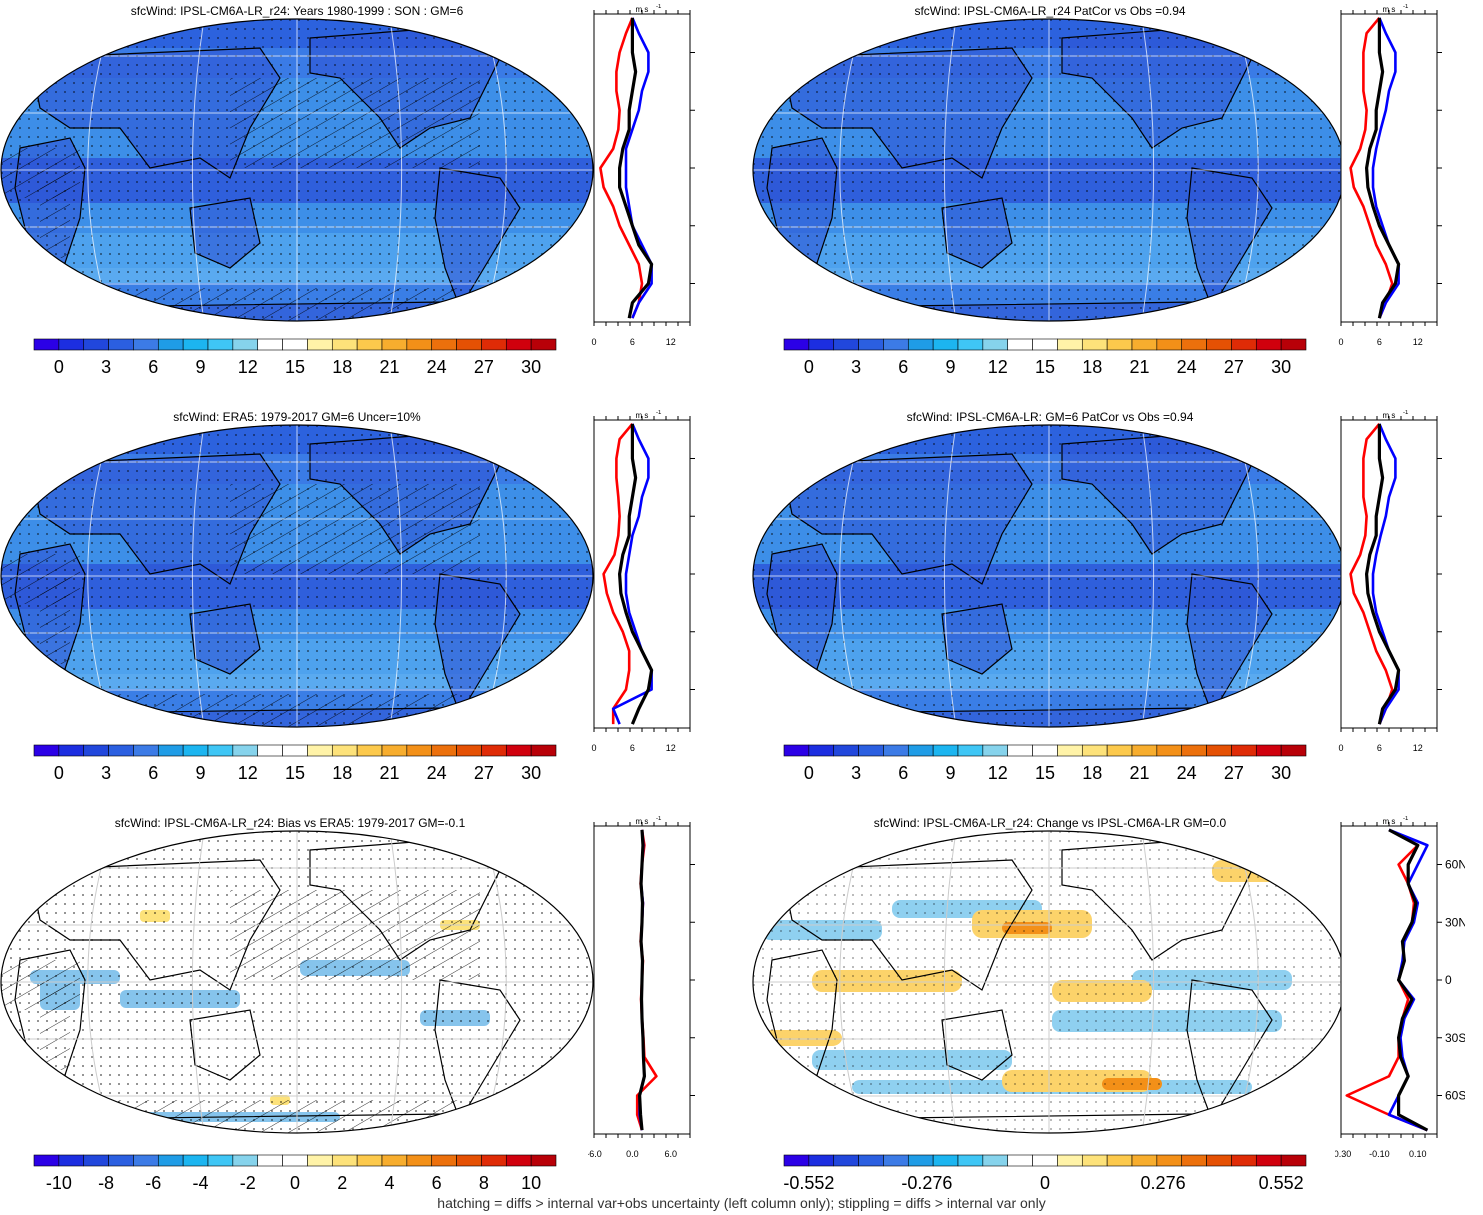  Describe the element at coordinates (248, 1183) in the screenshot. I see `colorbar-label: -2` at that location.